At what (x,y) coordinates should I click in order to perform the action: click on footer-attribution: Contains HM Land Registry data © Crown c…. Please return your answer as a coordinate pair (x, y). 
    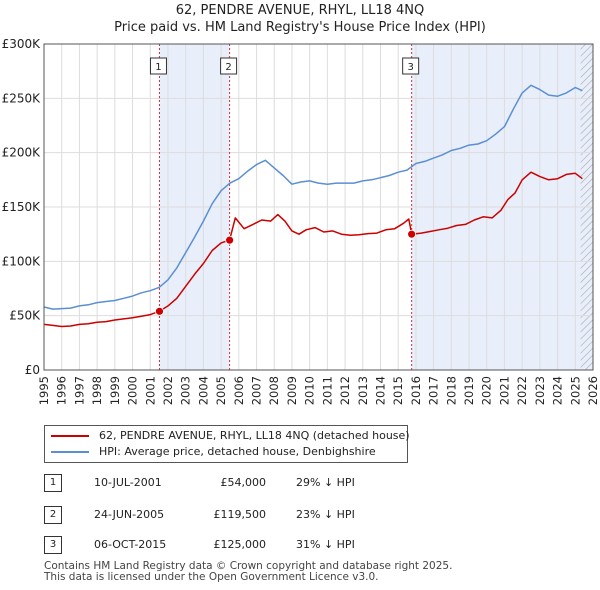
    Looking at the image, I should click on (248, 572).